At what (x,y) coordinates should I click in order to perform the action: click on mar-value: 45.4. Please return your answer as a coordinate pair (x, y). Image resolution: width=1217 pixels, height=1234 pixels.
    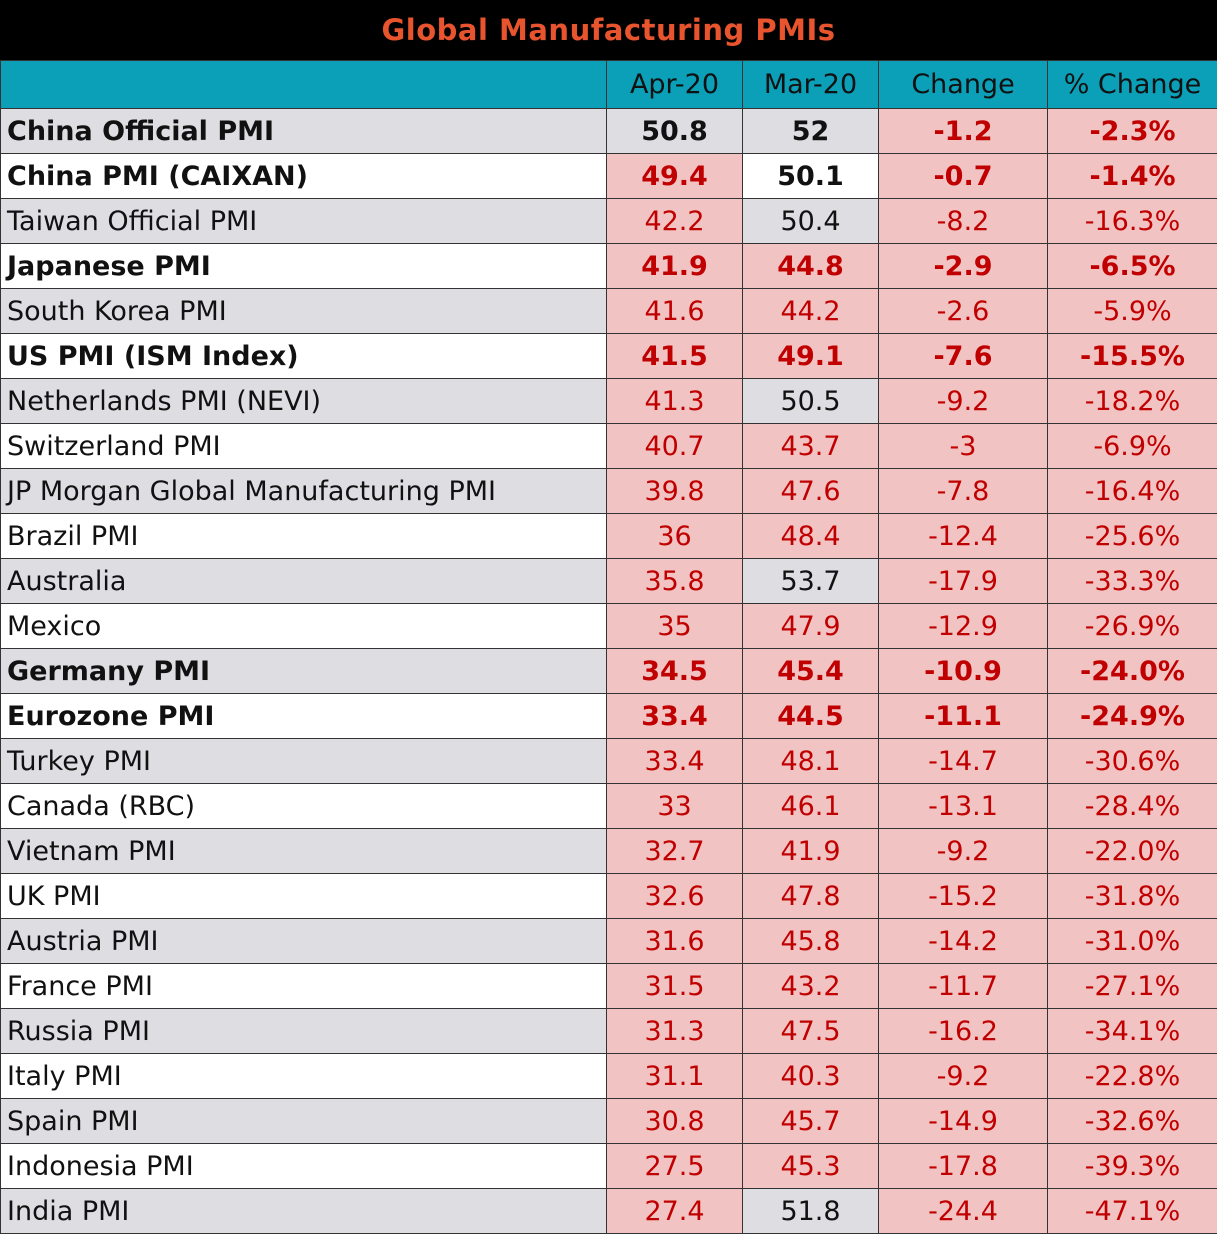
    Looking at the image, I should click on (811, 671).